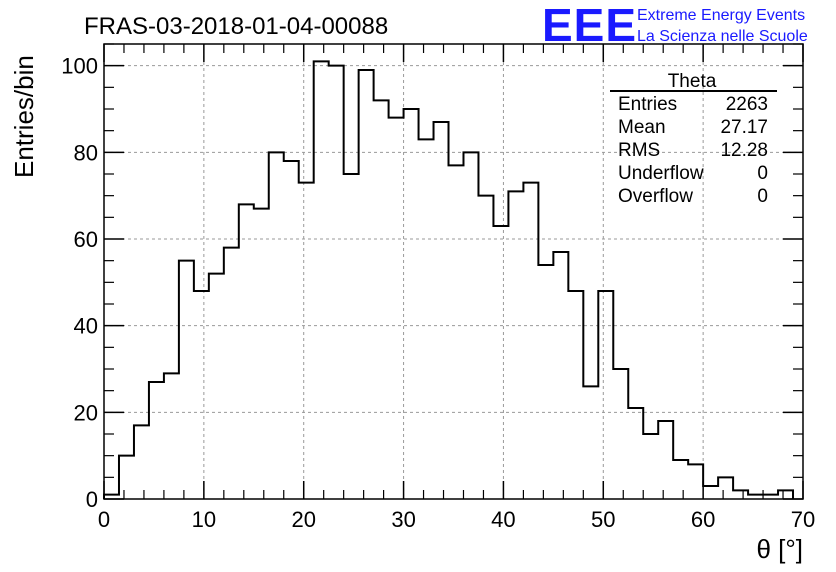 Image resolution: width=836 pixels, height=572 pixels. What do you see at coordinates (303, 519) in the screenshot?
I see `x-tick-label: 20` at bounding box center [303, 519].